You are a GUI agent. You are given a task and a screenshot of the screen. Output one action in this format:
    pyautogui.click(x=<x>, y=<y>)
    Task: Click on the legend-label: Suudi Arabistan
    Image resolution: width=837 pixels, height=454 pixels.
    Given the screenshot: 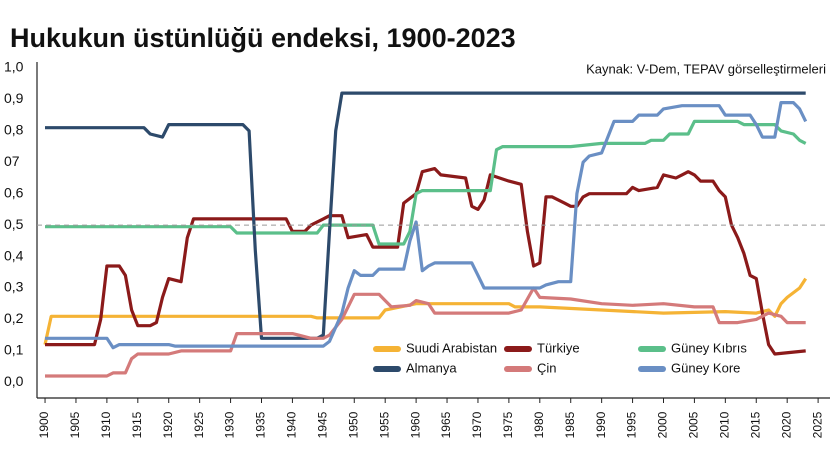 What is the action you would take?
    pyautogui.click(x=451, y=347)
    